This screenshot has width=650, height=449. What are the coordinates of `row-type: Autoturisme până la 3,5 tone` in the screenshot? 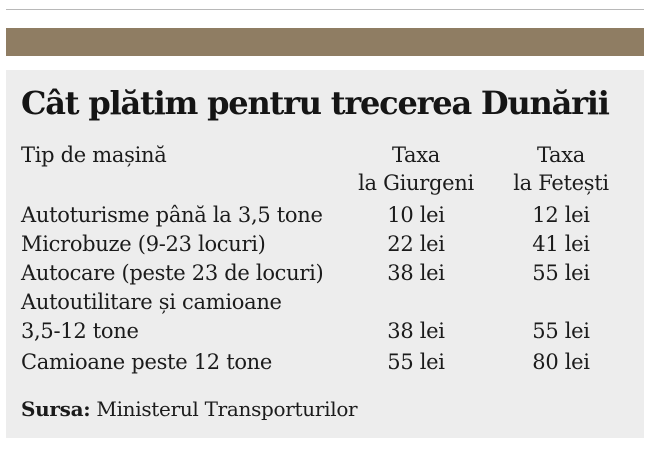 It's located at (172, 215).